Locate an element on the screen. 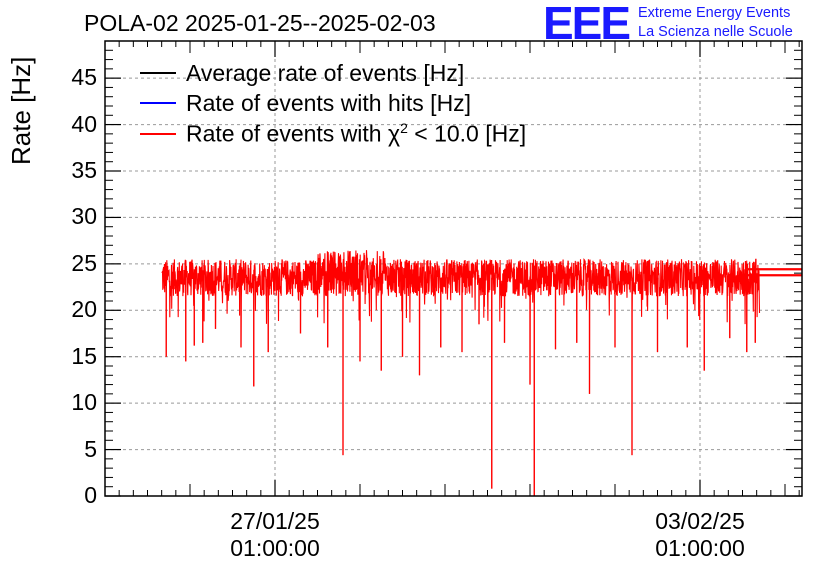 Image resolution: width=836 pixels, height=572 pixels. legend-item-average: Average rate of events [Hz] is located at coordinates (302, 73).